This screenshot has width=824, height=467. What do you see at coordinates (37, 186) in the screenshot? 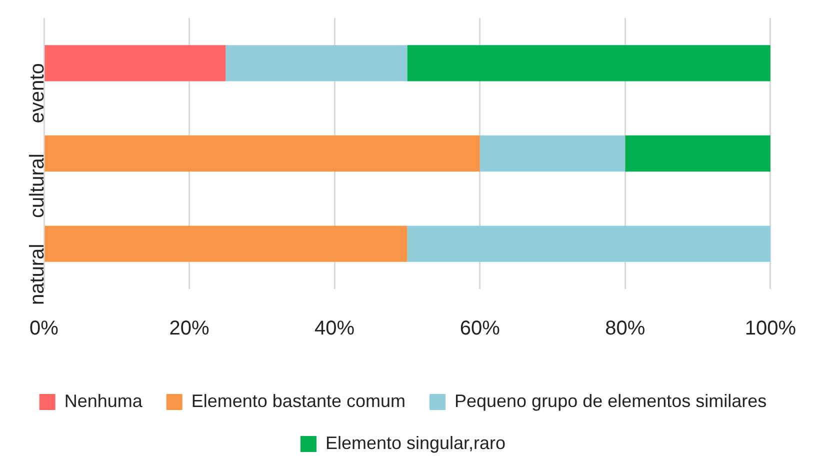
I see `y-tick-label: cultural` at bounding box center [37, 186].